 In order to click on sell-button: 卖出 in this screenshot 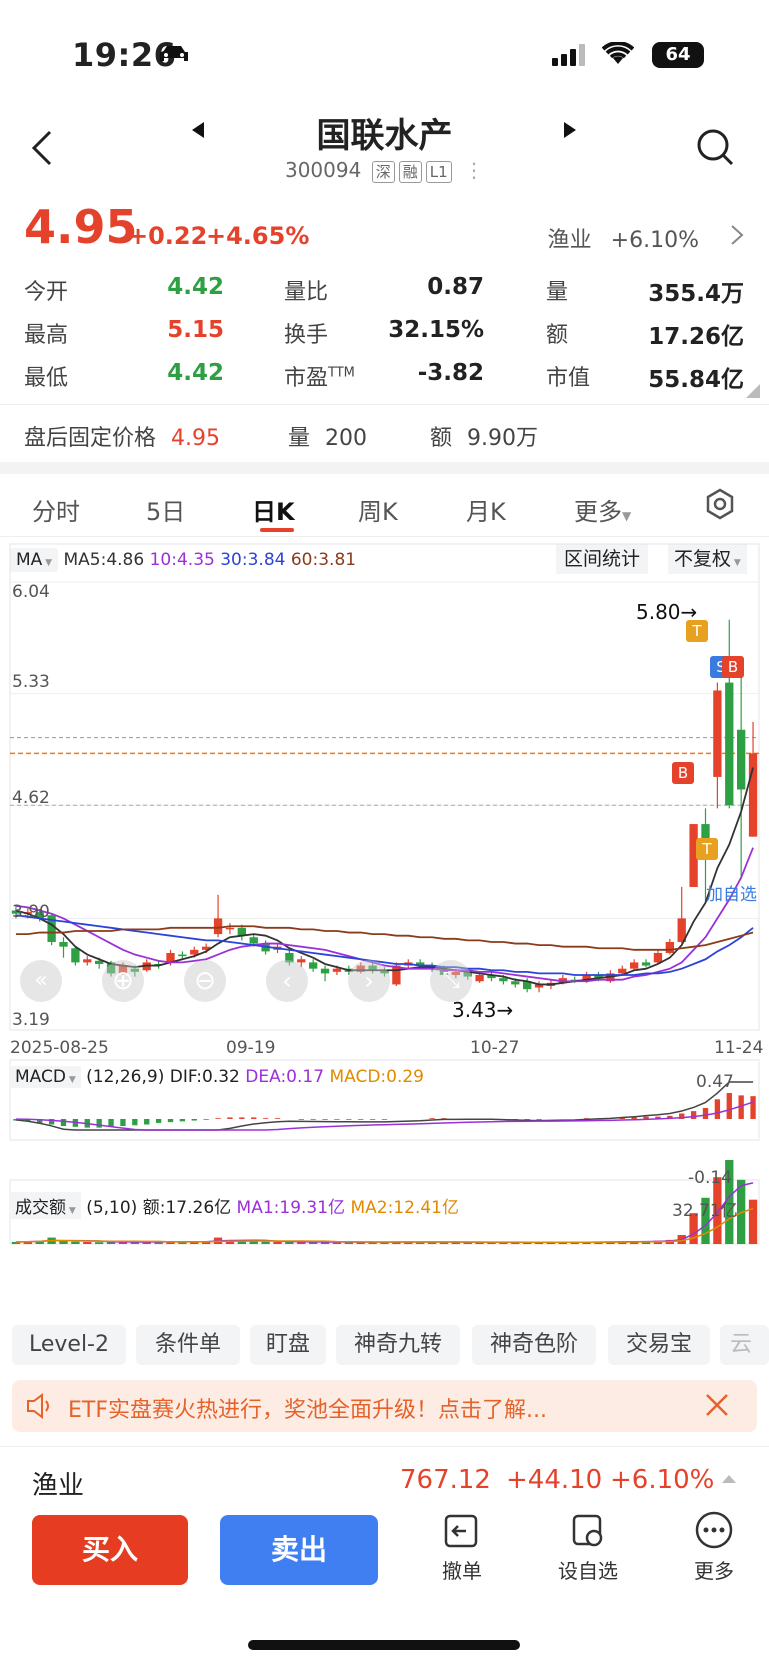, I will do `click(299, 1550)`.